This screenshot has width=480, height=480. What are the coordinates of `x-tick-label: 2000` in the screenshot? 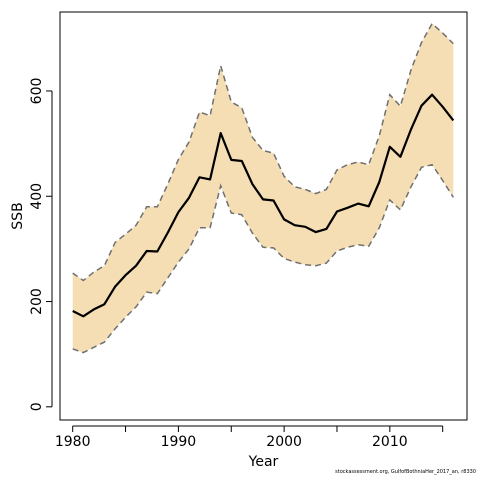 It's located at (284, 442).